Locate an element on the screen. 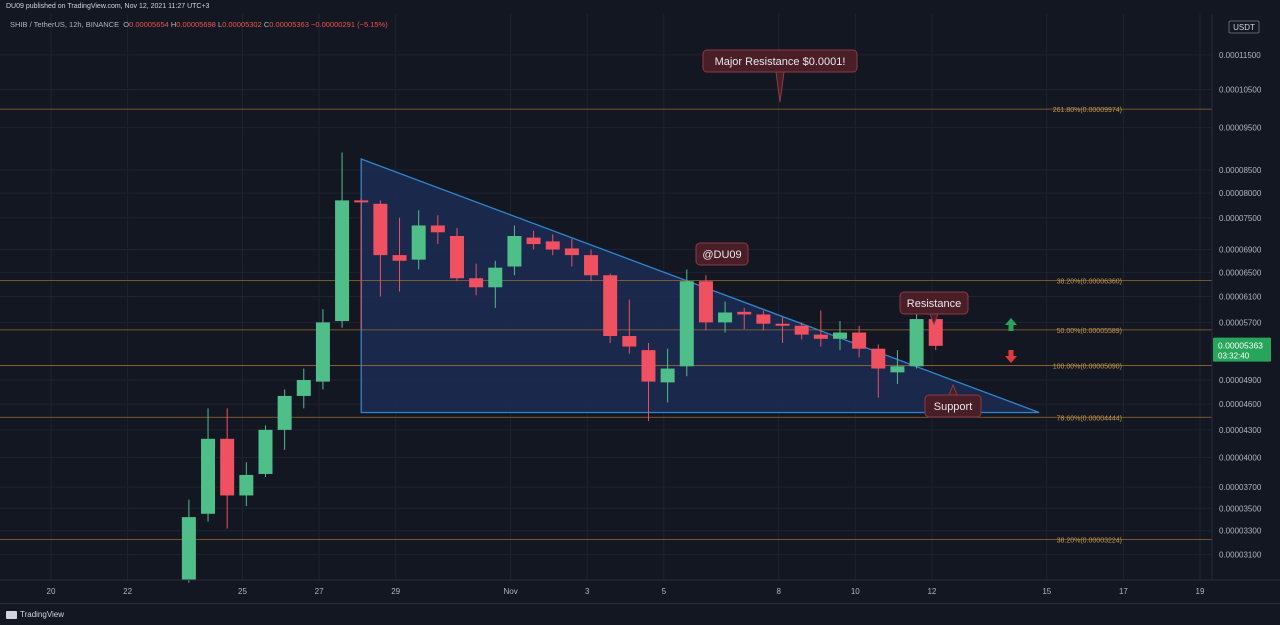 This screenshot has height=625, width=1280. annotation-callout: Support is located at coordinates (953, 400).